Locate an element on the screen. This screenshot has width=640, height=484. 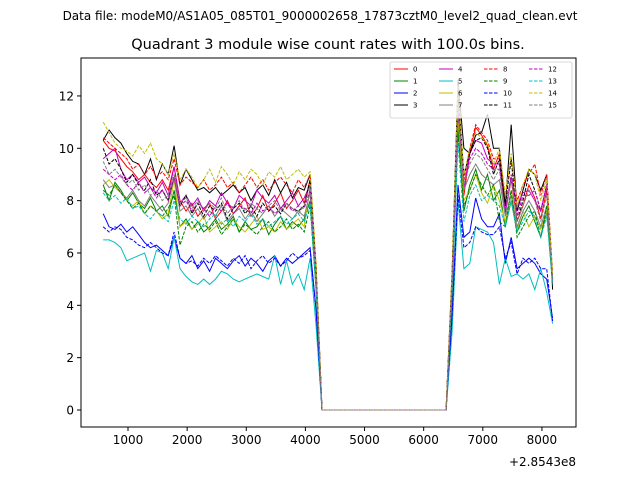
legend-label-2: 2 is located at coordinates (415, 94).